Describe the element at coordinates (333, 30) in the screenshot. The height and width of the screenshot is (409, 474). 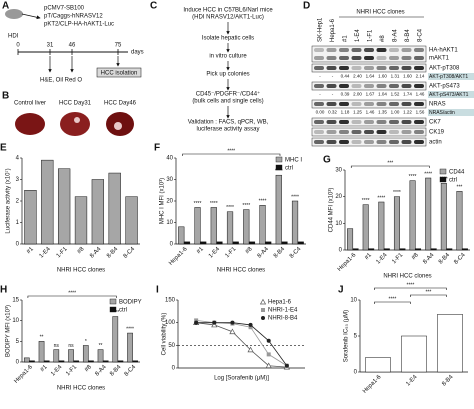
I see `lane-label: Hepa1-6` at that location.